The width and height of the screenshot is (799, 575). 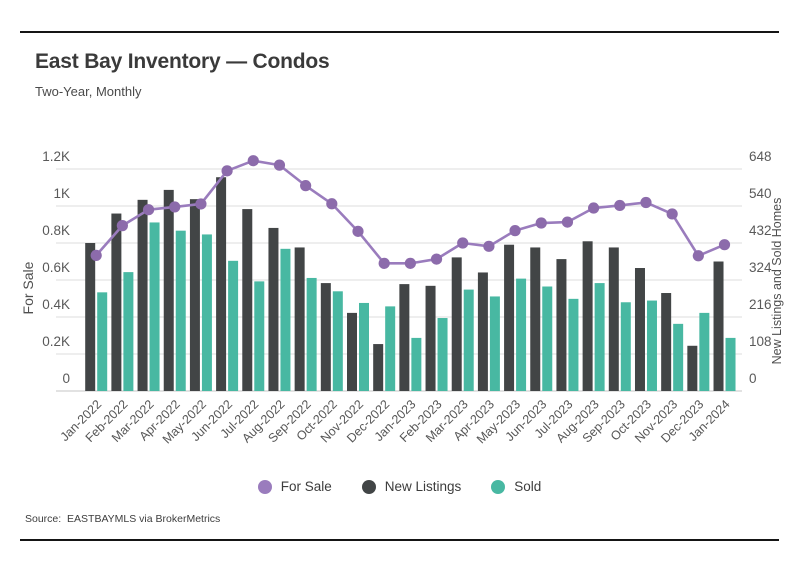 I want to click on svg-text: 0.4K, so click(x=56, y=304).